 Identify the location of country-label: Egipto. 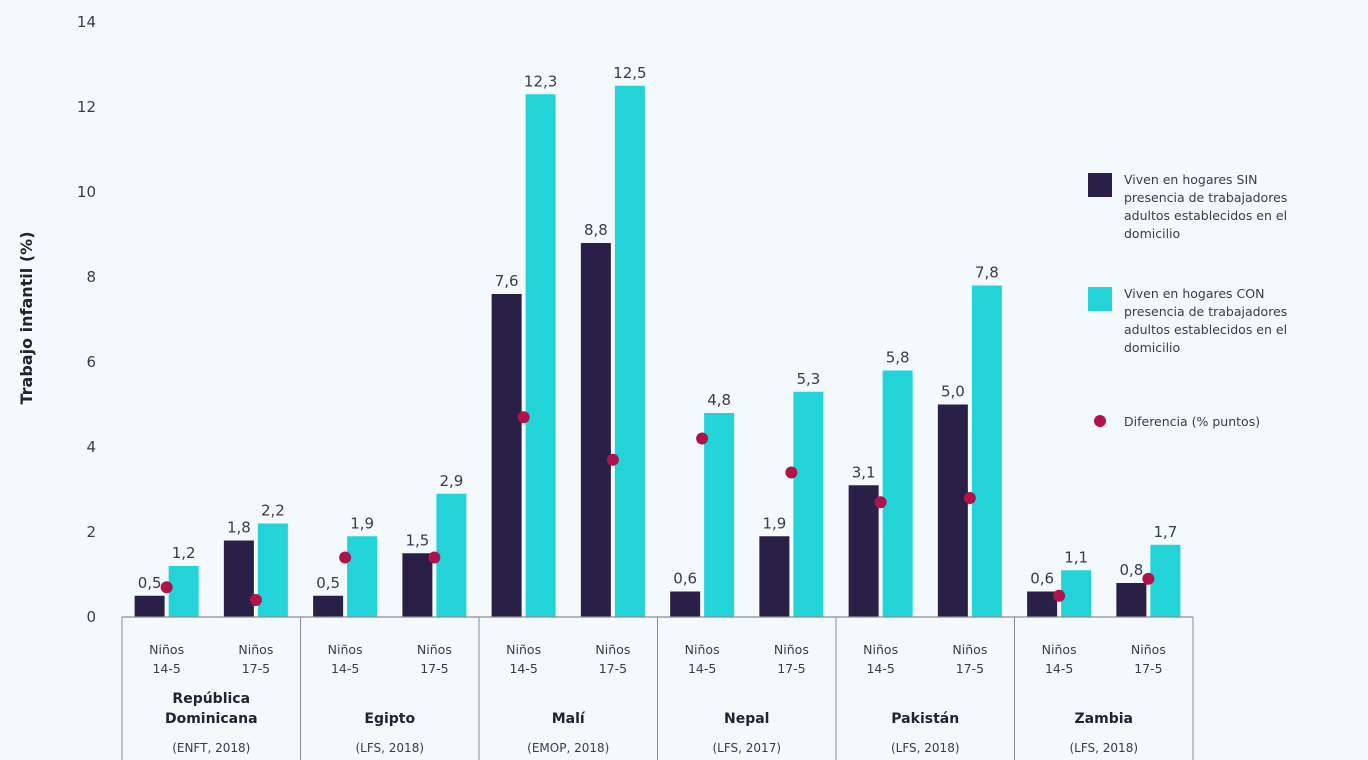
(389, 719).